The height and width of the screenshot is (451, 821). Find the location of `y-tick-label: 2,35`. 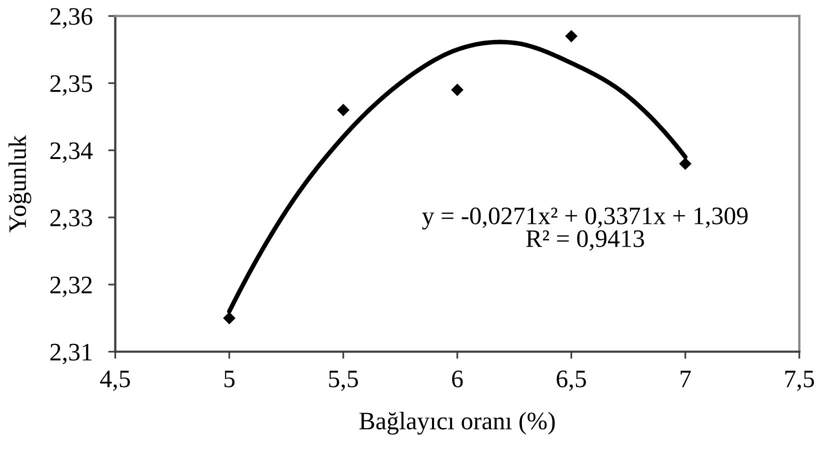

y-tick-label: 2,35 is located at coordinates (71, 85).